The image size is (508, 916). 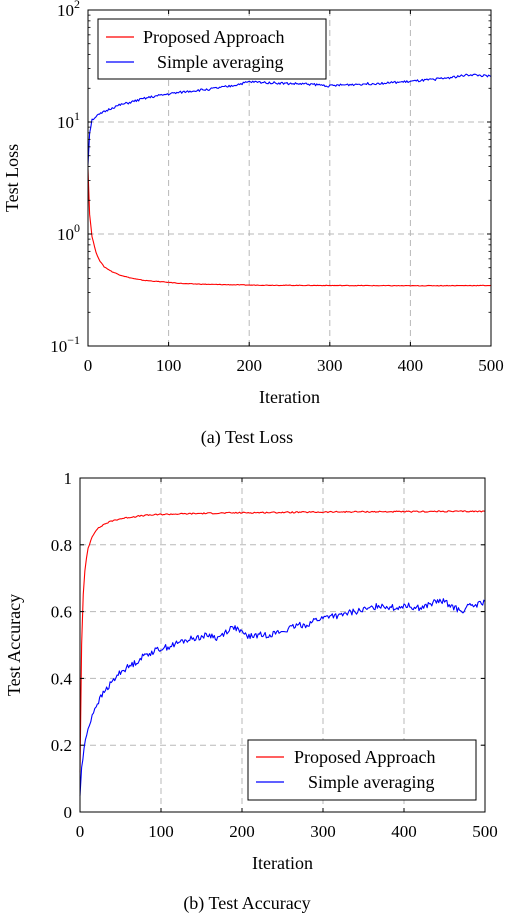 What do you see at coordinates (62, 678) in the screenshot?
I see `y-tick-label: 0.4` at bounding box center [62, 678].